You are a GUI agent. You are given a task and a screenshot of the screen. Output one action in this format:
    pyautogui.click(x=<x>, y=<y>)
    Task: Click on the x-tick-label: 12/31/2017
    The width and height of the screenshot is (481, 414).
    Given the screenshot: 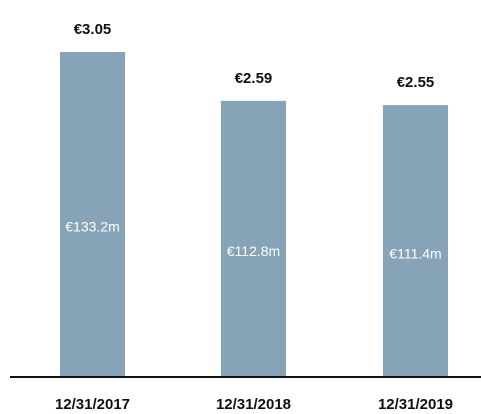 What is the action you would take?
    pyautogui.click(x=92, y=404)
    